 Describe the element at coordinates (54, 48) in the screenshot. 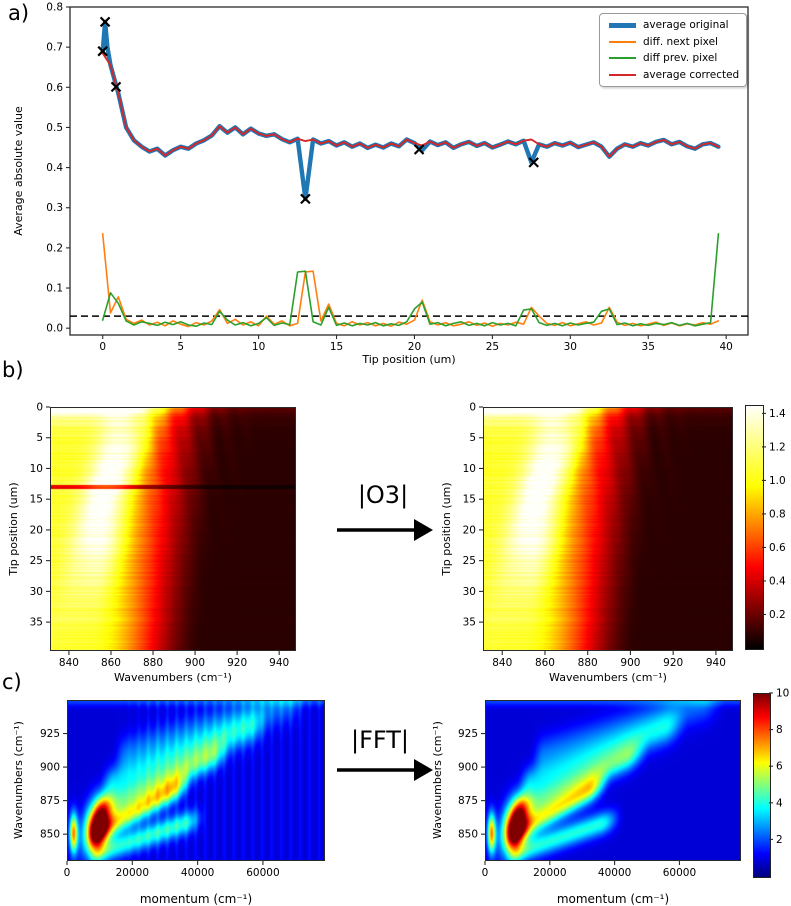

I see `a-y-tick-label: 0.7` at that location.